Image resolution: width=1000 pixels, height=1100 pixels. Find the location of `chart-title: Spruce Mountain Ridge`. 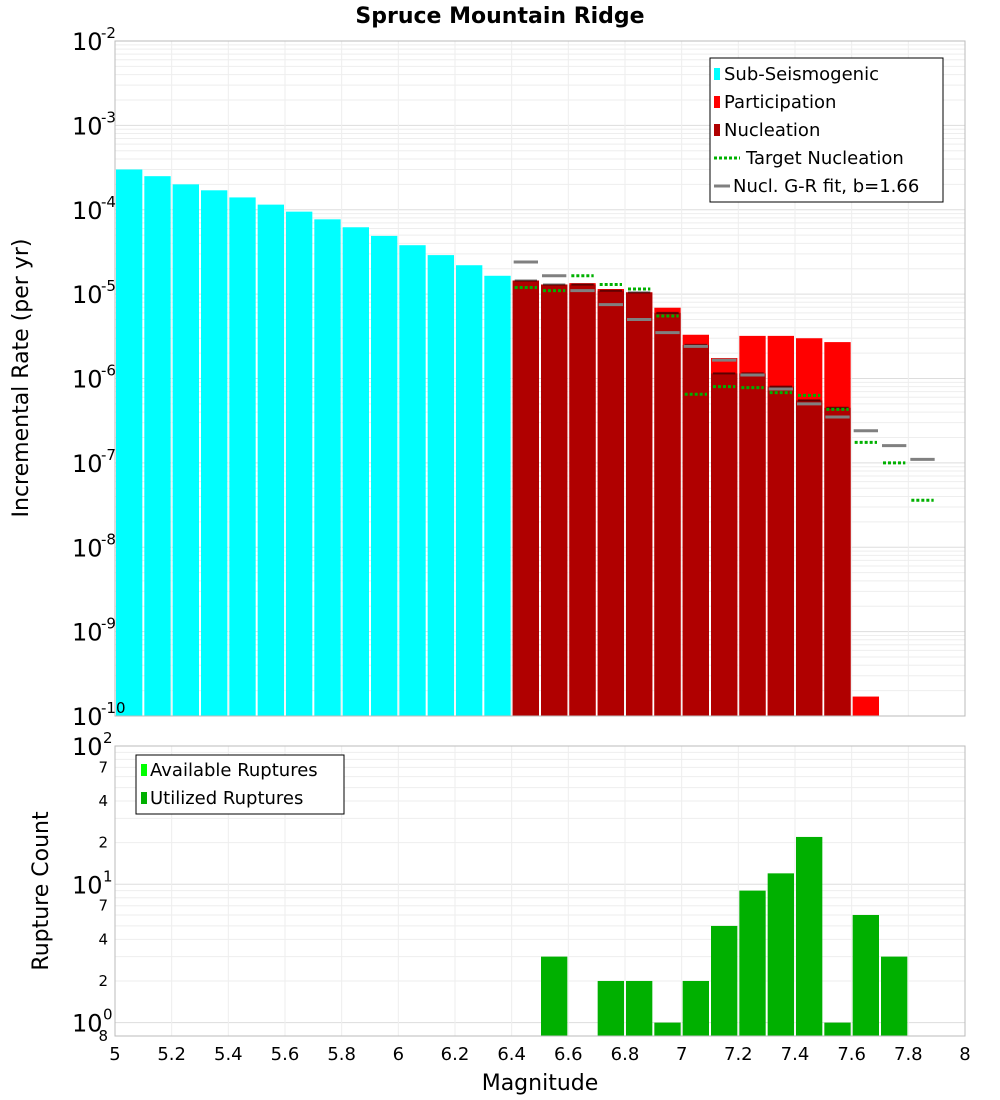

chart-title: Spruce Mountain Ridge is located at coordinates (499, 16).